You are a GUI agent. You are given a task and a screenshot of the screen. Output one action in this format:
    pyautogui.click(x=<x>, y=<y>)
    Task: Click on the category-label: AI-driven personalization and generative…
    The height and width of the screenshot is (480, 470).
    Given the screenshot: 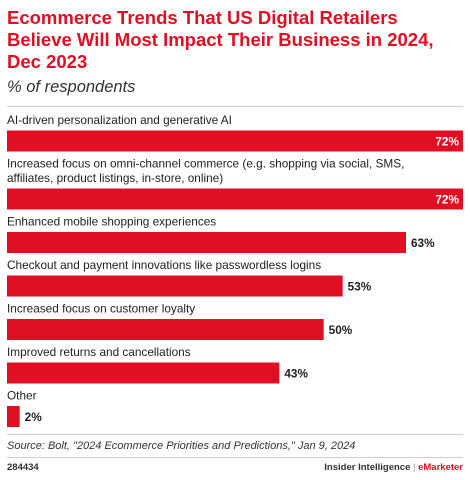 What is the action you would take?
    pyautogui.click(x=119, y=120)
    